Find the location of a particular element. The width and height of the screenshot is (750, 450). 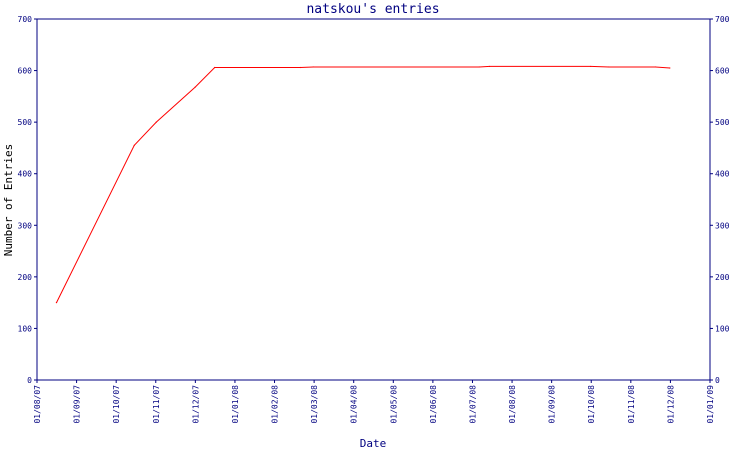

x-tick-label: 01/10/08 is located at coordinates (591, 404).